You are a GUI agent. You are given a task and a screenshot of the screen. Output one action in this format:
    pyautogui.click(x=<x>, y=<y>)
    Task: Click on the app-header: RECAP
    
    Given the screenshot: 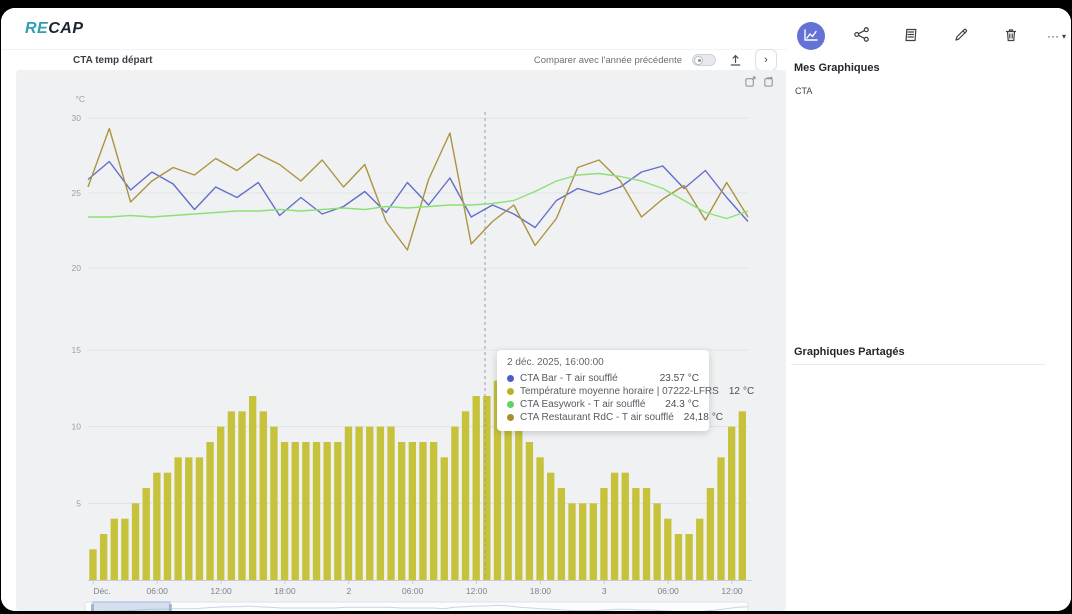 What is the action you would take?
    pyautogui.click(x=394, y=29)
    